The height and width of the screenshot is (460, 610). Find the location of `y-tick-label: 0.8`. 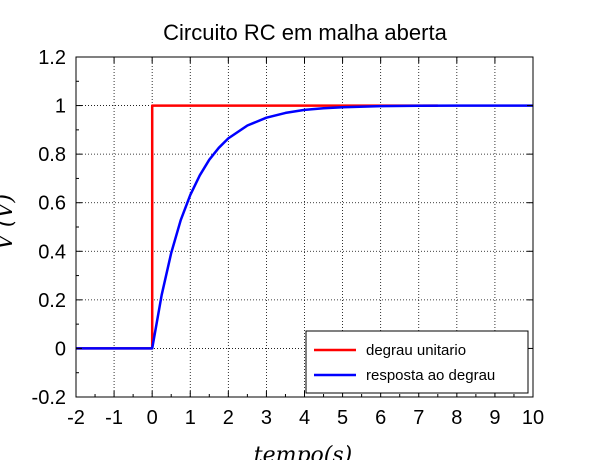

y-tick-label: 0.8 is located at coordinates (52, 155).